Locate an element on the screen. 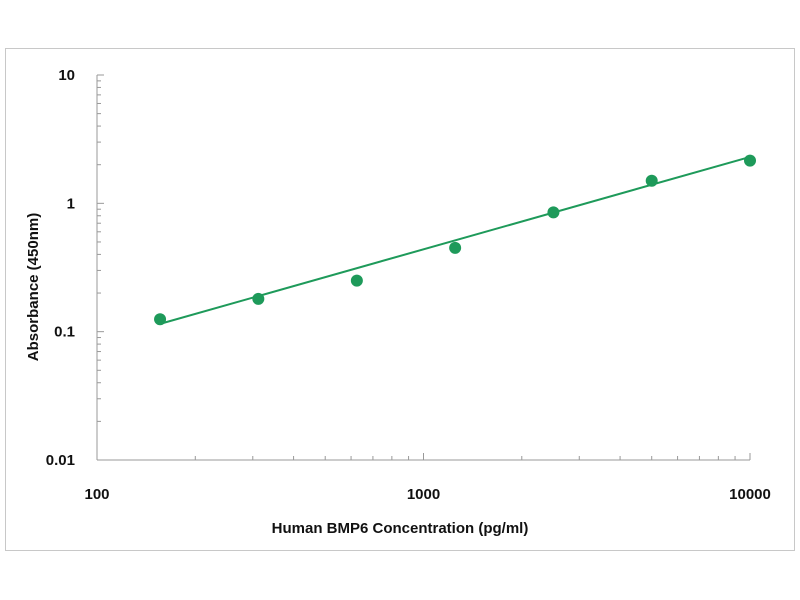 The image size is (800, 600). y-axis-title: Absorbance (450nm) is located at coordinates (33, 287).